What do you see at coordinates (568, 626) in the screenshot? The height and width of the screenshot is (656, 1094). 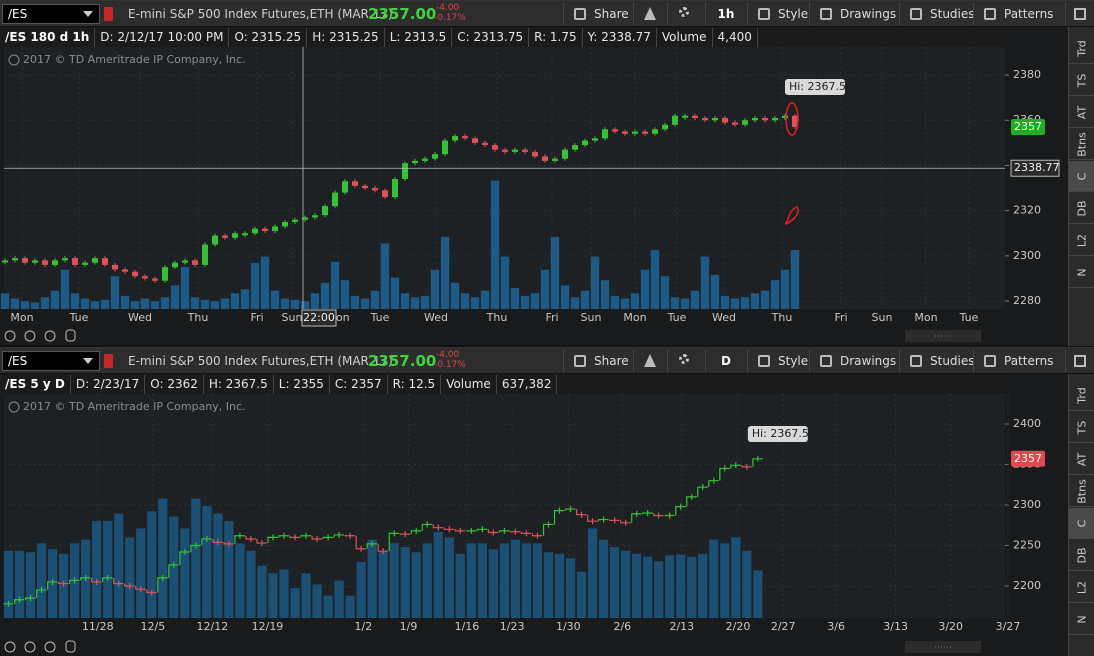 I see `x-tick-label: 1/30` at bounding box center [568, 626].